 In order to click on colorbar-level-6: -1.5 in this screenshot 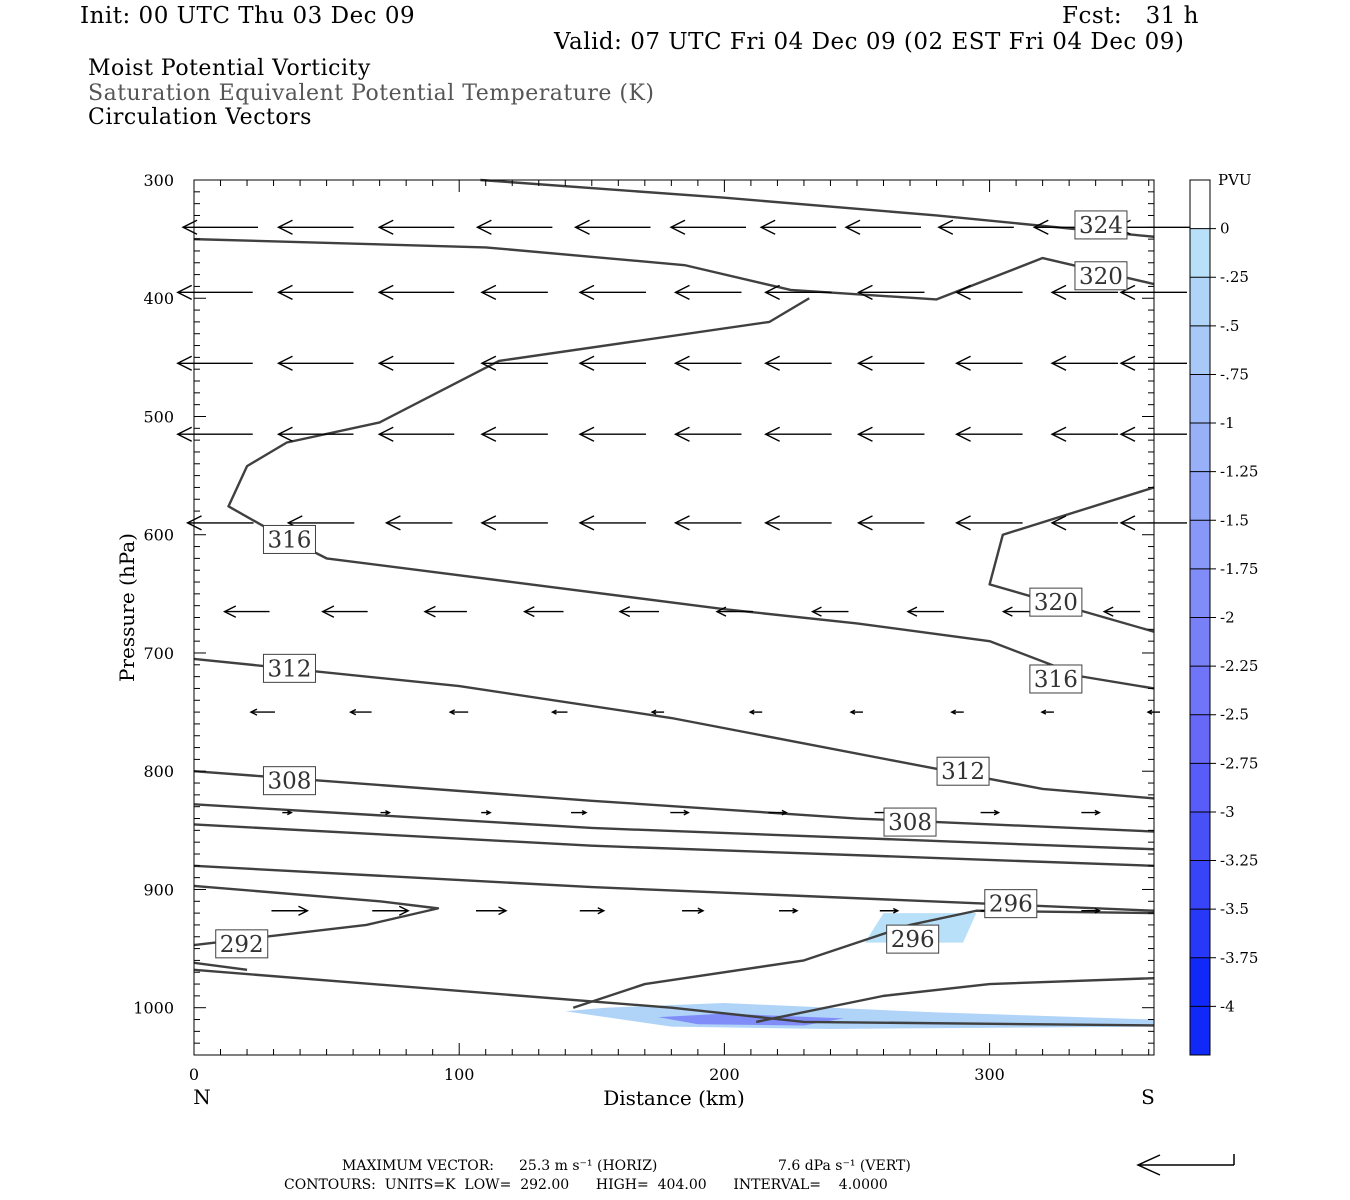, I will do `click(1234, 520)`.